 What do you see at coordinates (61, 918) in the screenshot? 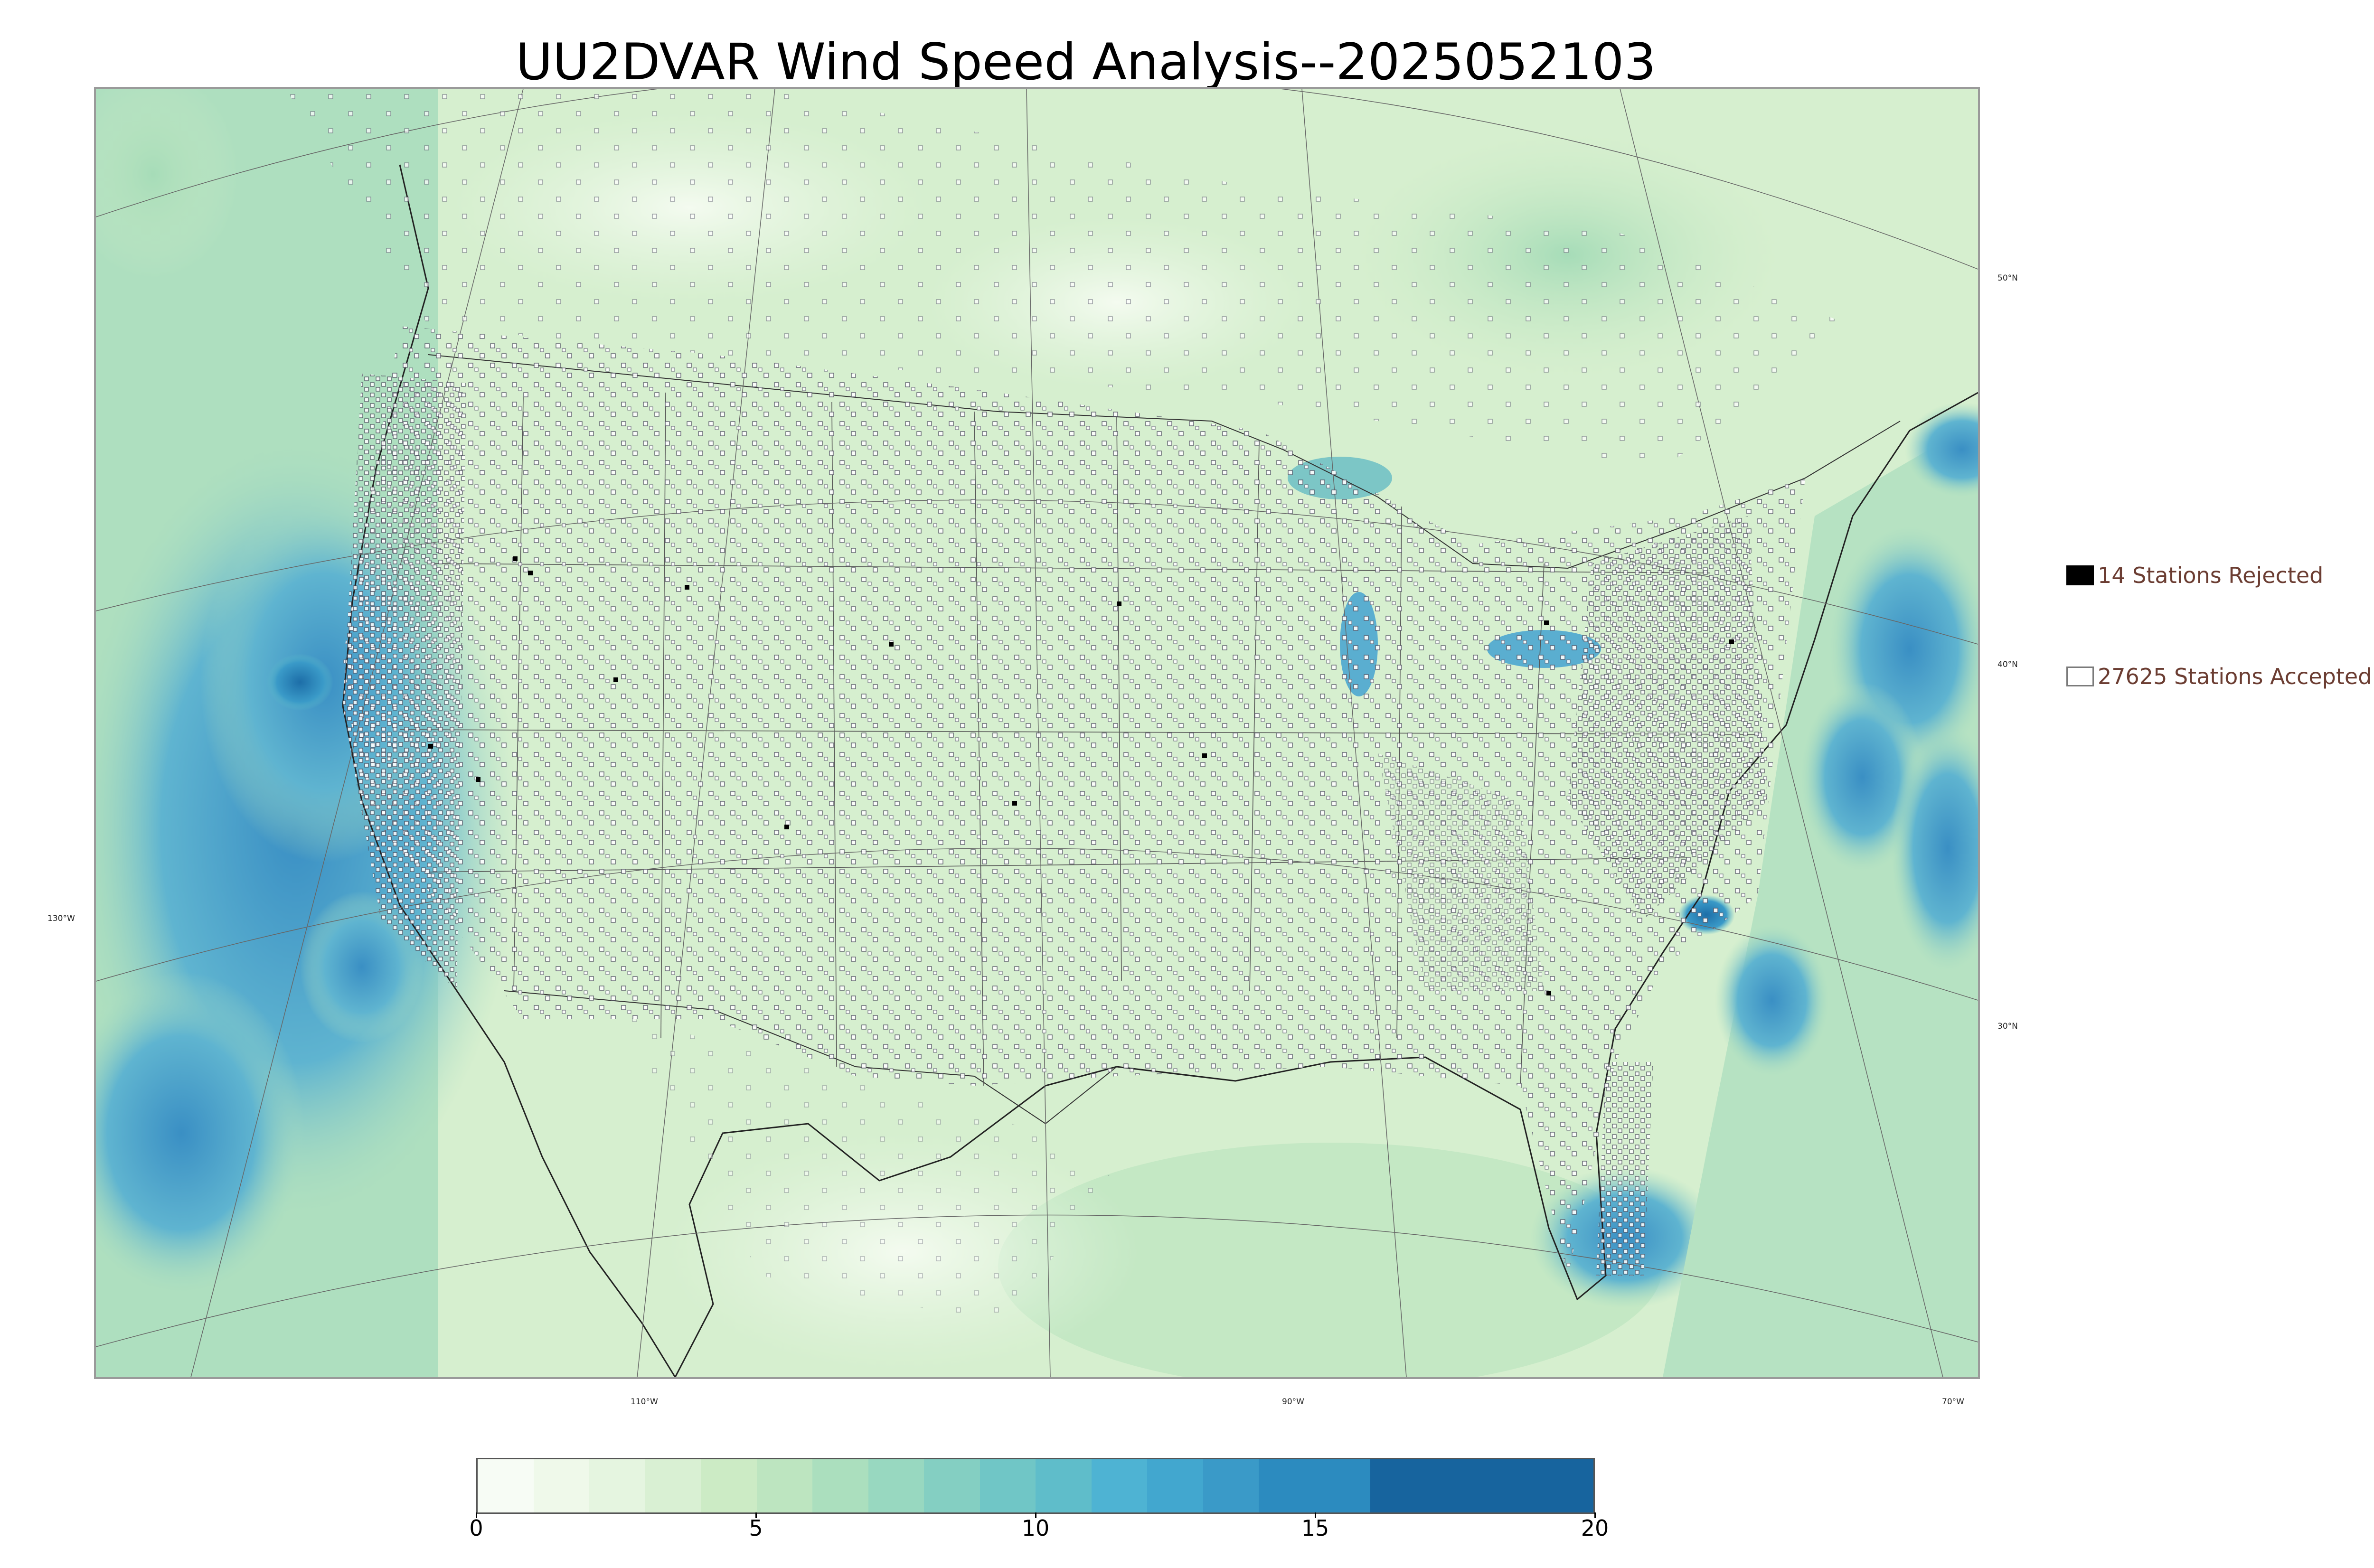
I see `lon-label-130w: 130°W` at bounding box center [61, 918].